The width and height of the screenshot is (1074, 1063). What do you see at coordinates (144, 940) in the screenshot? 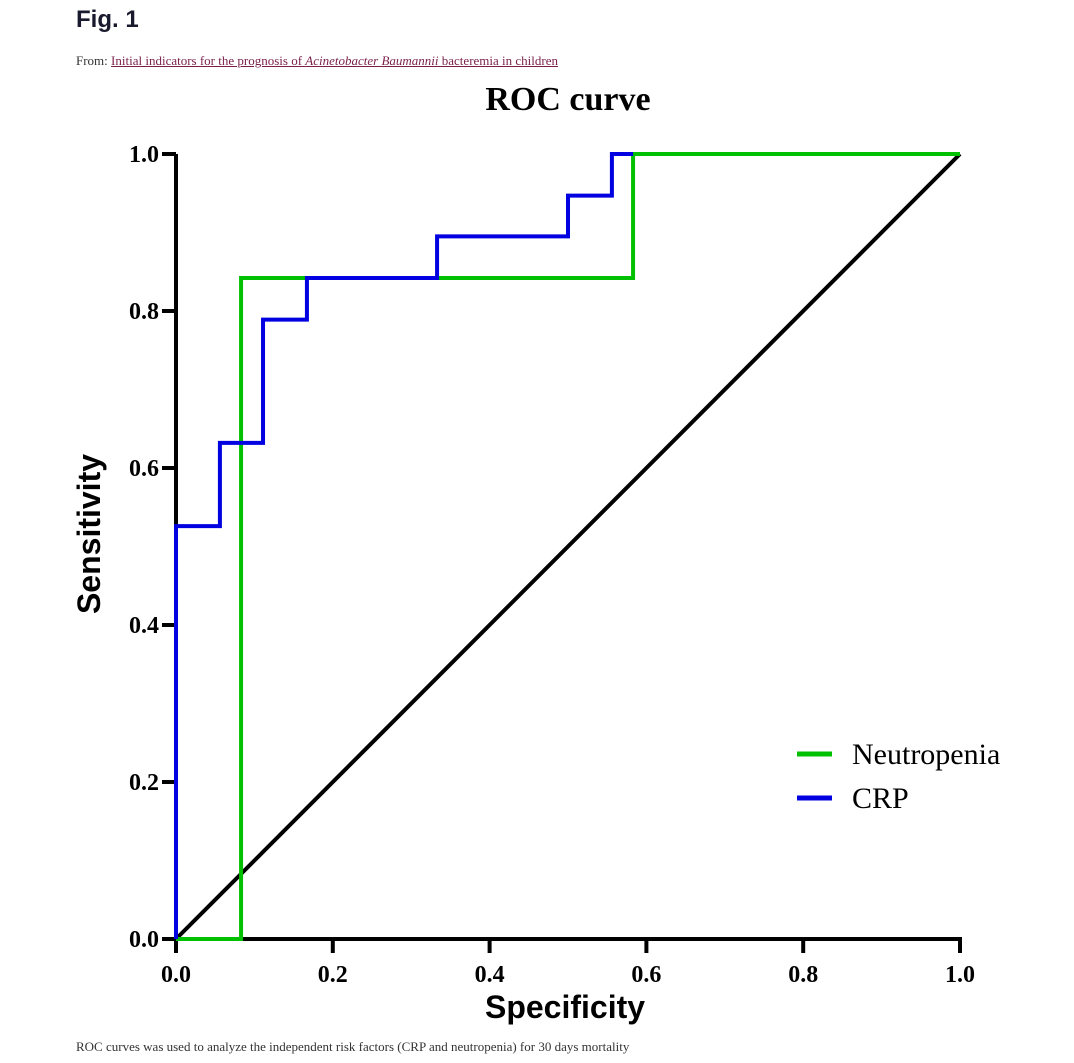
I see `y-tick-label: 0.0` at bounding box center [144, 940].